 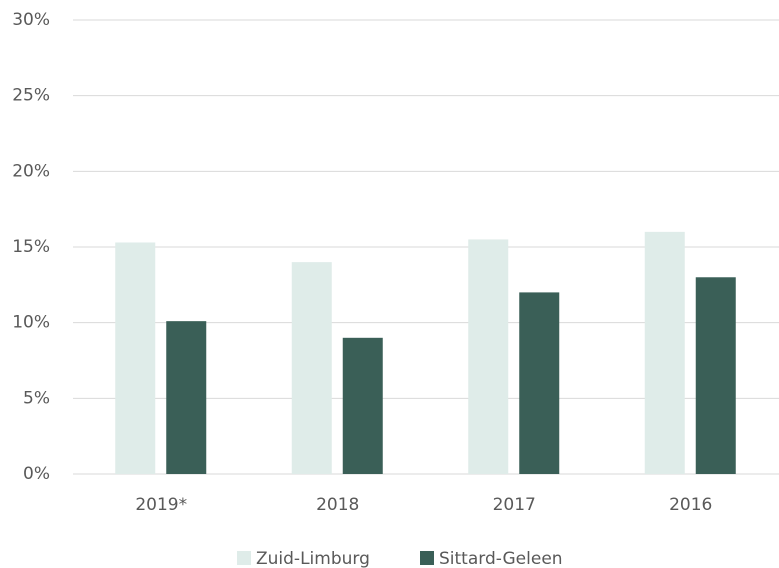 What do you see at coordinates (514, 505) in the screenshot?
I see `x-tick-label: 2017` at bounding box center [514, 505].